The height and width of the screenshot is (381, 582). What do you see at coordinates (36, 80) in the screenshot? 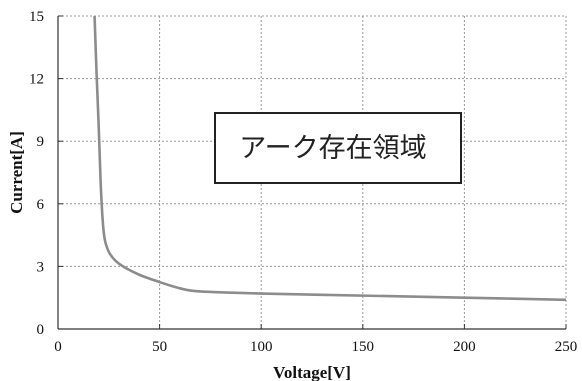
I see `y-tick-label: 12` at bounding box center [36, 80].